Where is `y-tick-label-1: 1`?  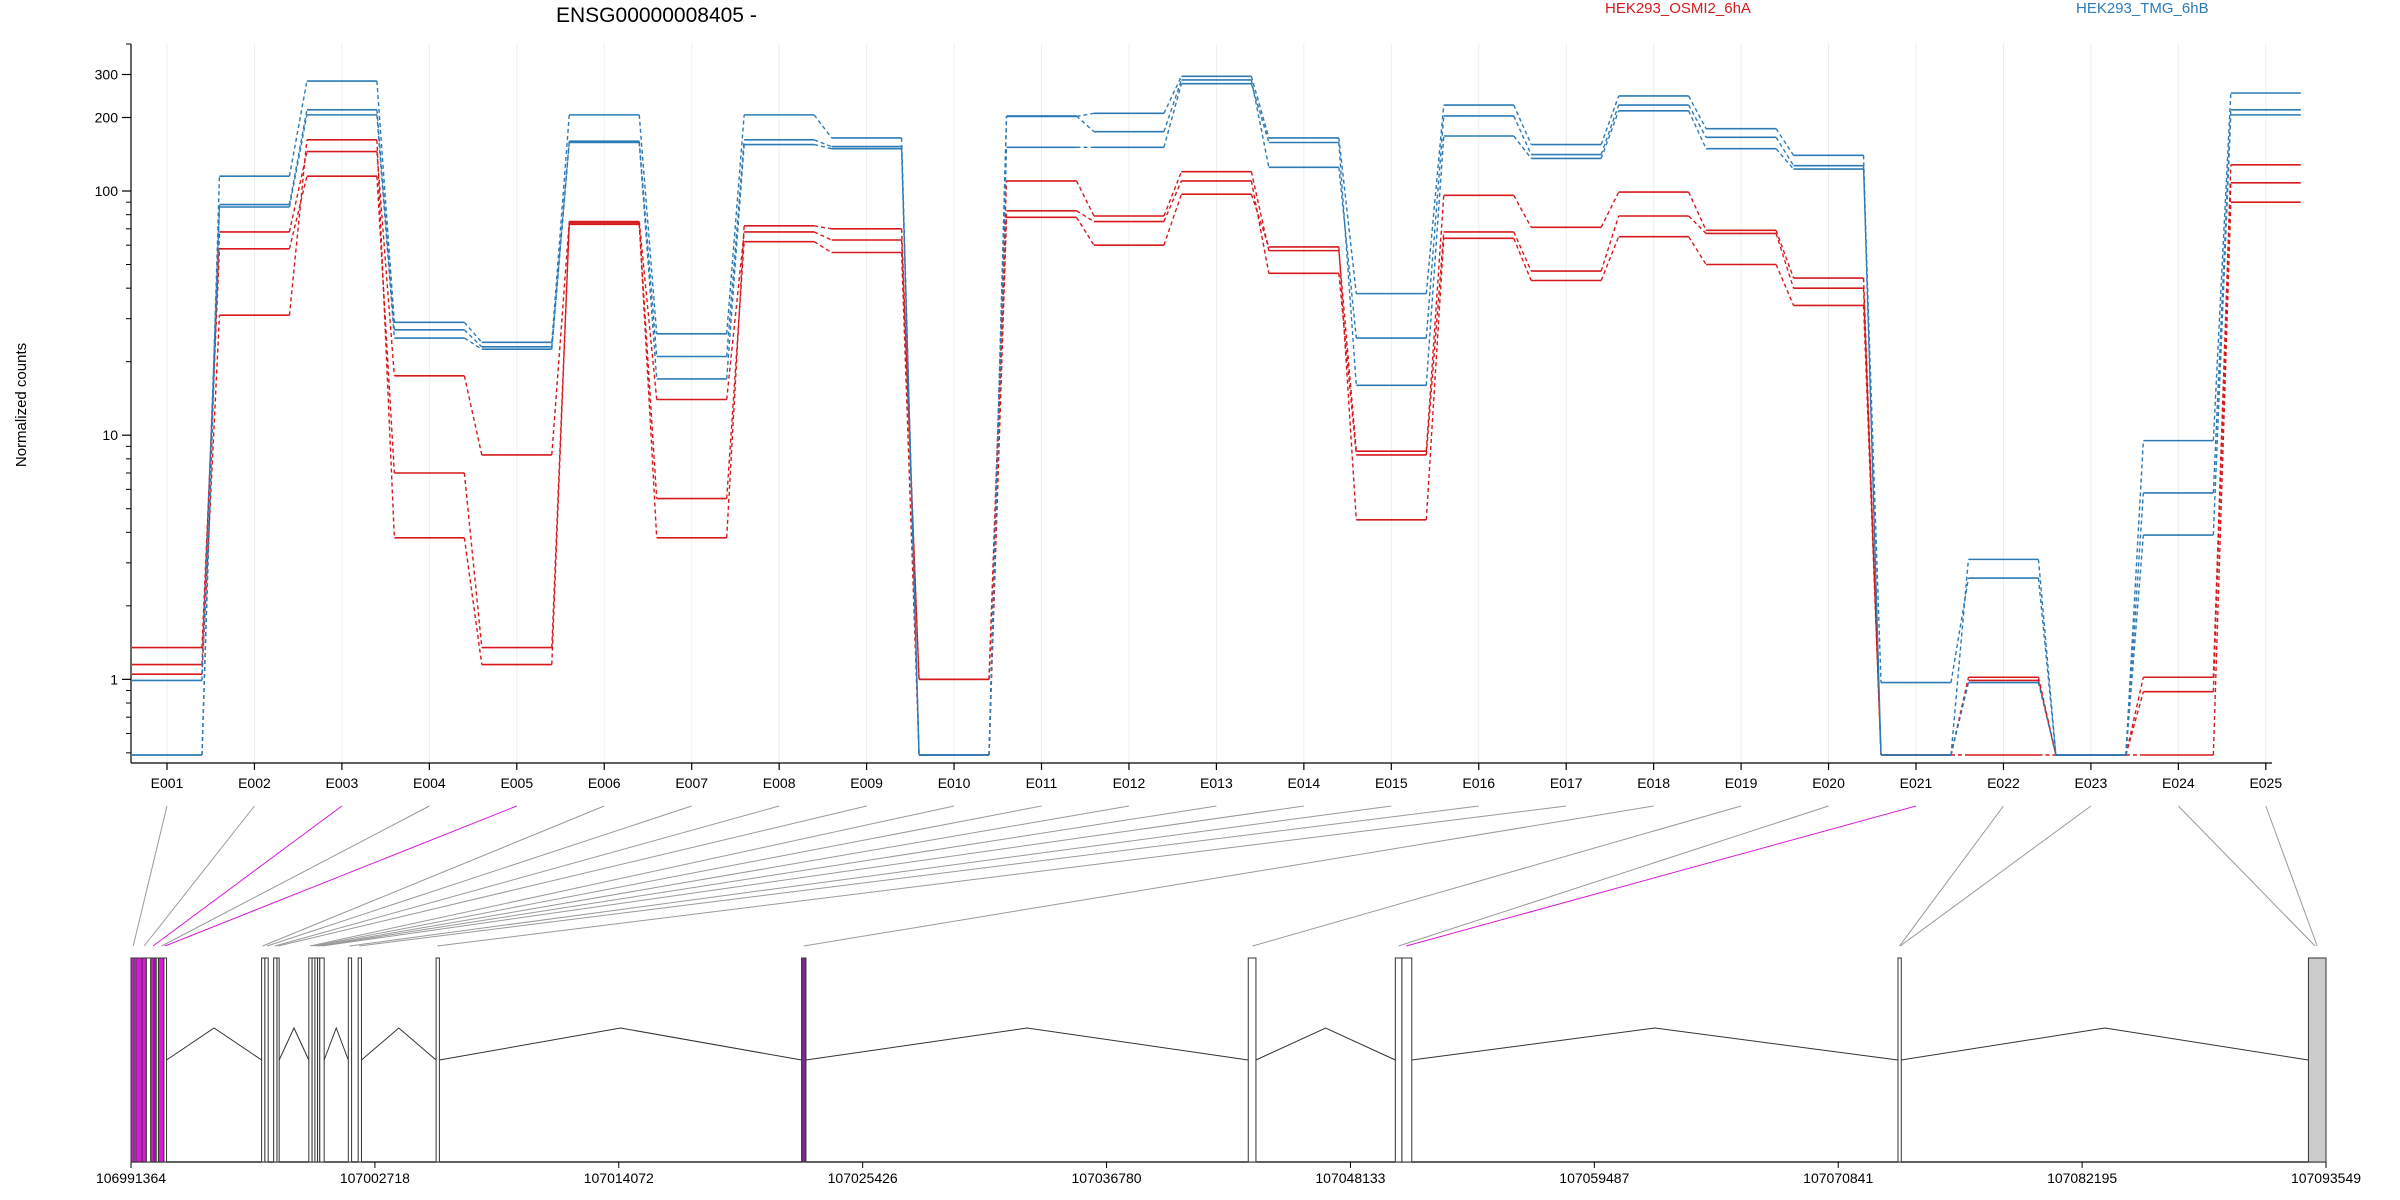 y-tick-label-1: 1 is located at coordinates (114, 679).